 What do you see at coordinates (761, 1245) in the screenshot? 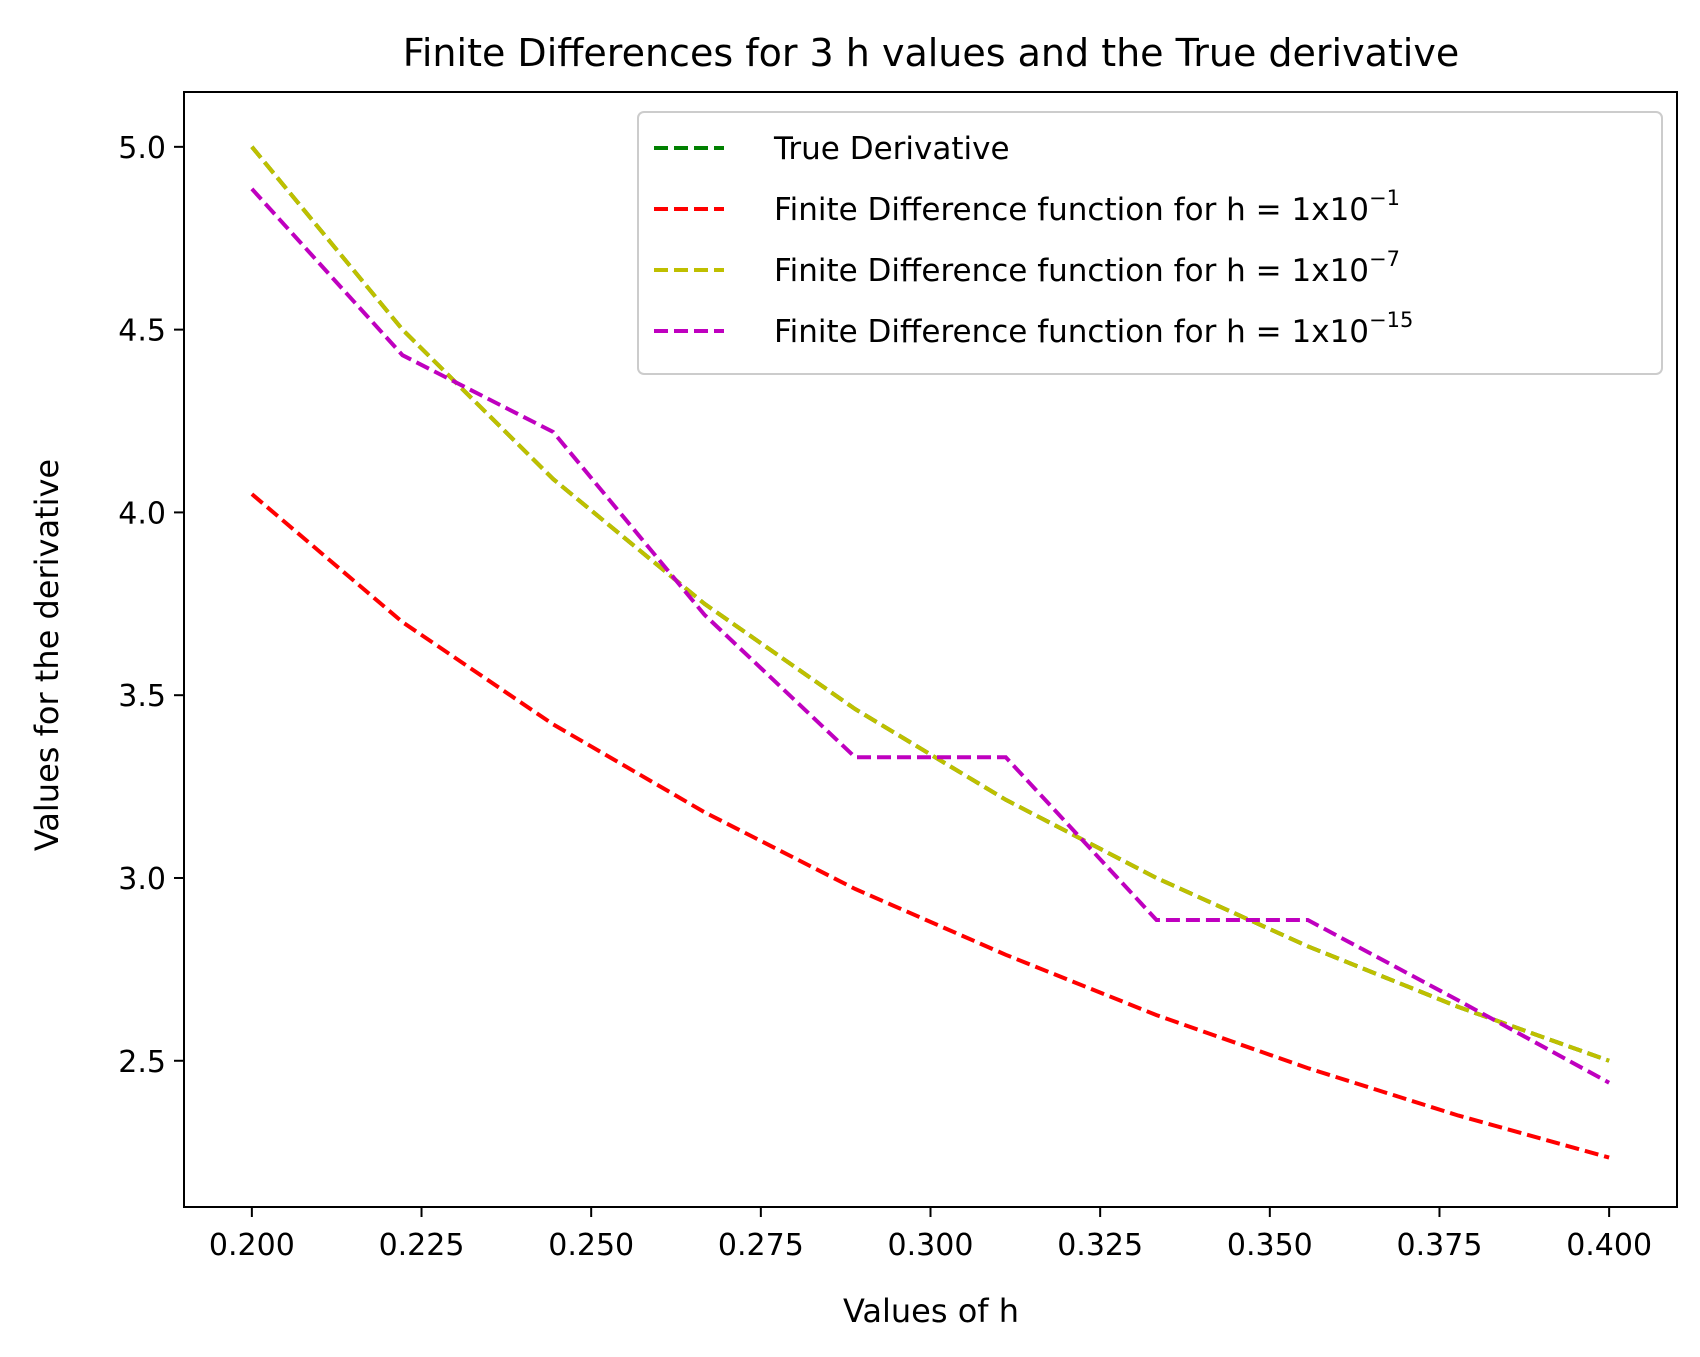
I see `x-tick-label: 0.275` at bounding box center [761, 1245].